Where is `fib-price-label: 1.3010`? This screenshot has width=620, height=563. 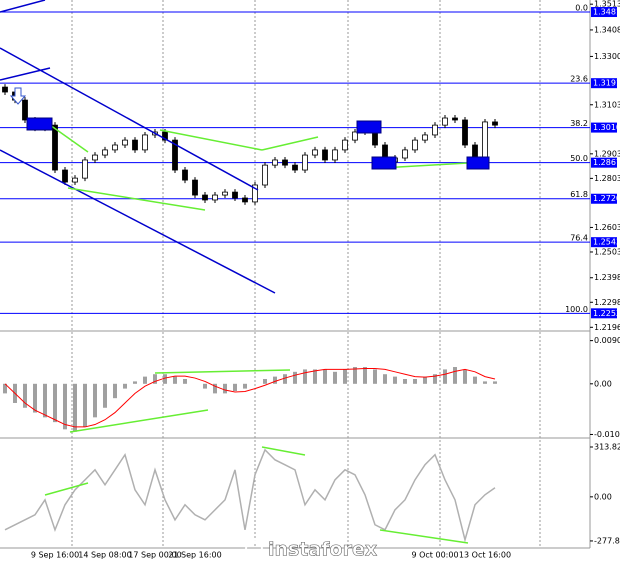 fib-price-label: 1.3010 is located at coordinates (606, 127).